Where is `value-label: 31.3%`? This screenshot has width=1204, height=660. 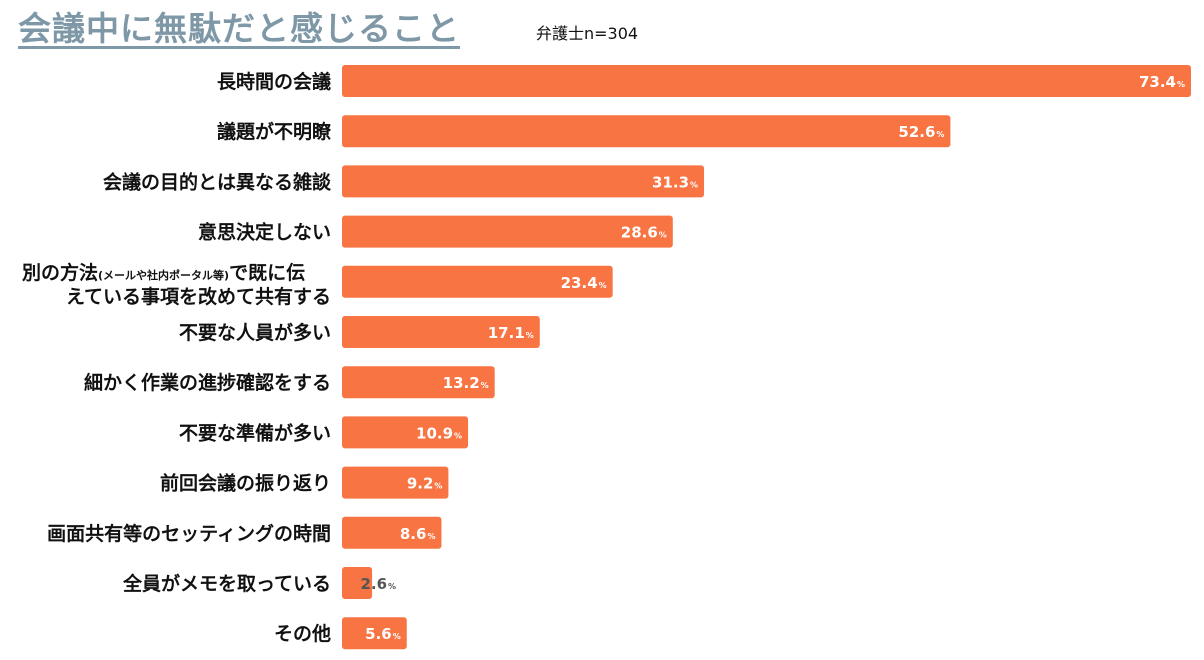
value-label: 31.3% is located at coordinates (675, 182).